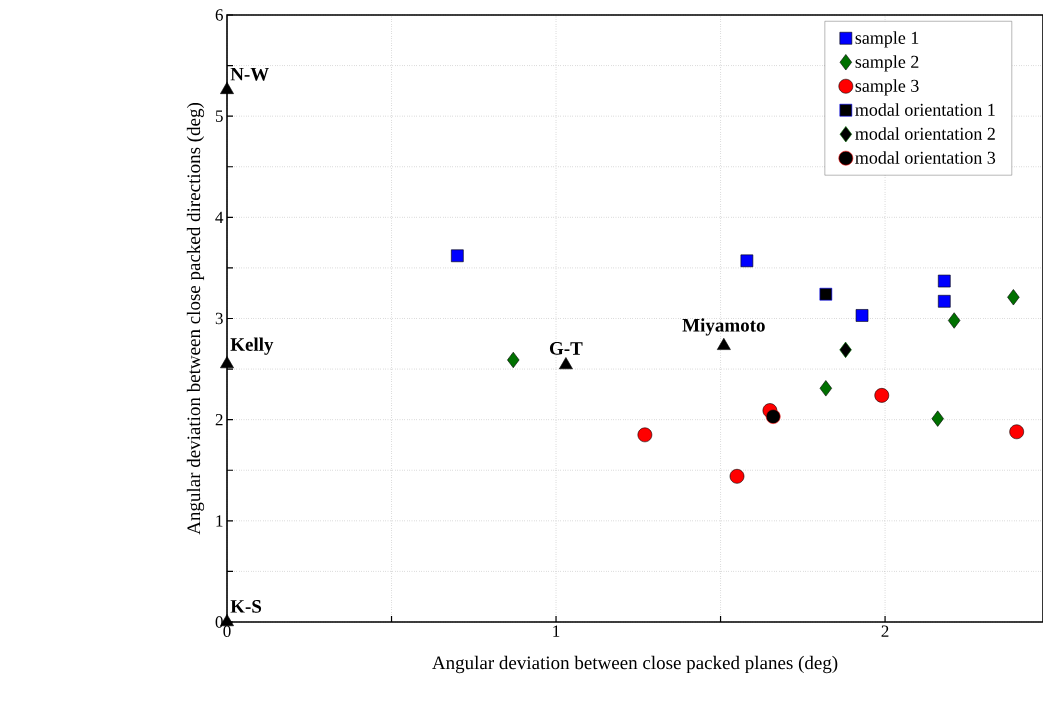  I want to click on y-tick-label: 2, so click(219, 420).